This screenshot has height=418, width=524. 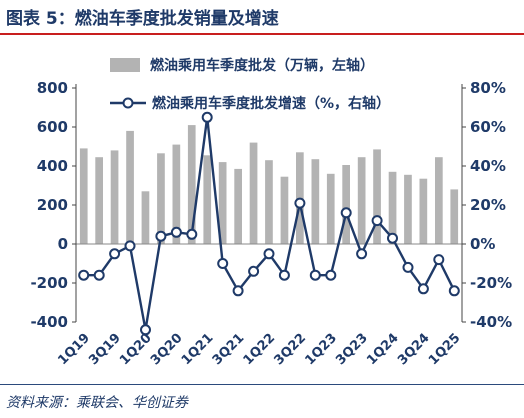 I want to click on left-tick-label: 400, so click(x=52, y=166).